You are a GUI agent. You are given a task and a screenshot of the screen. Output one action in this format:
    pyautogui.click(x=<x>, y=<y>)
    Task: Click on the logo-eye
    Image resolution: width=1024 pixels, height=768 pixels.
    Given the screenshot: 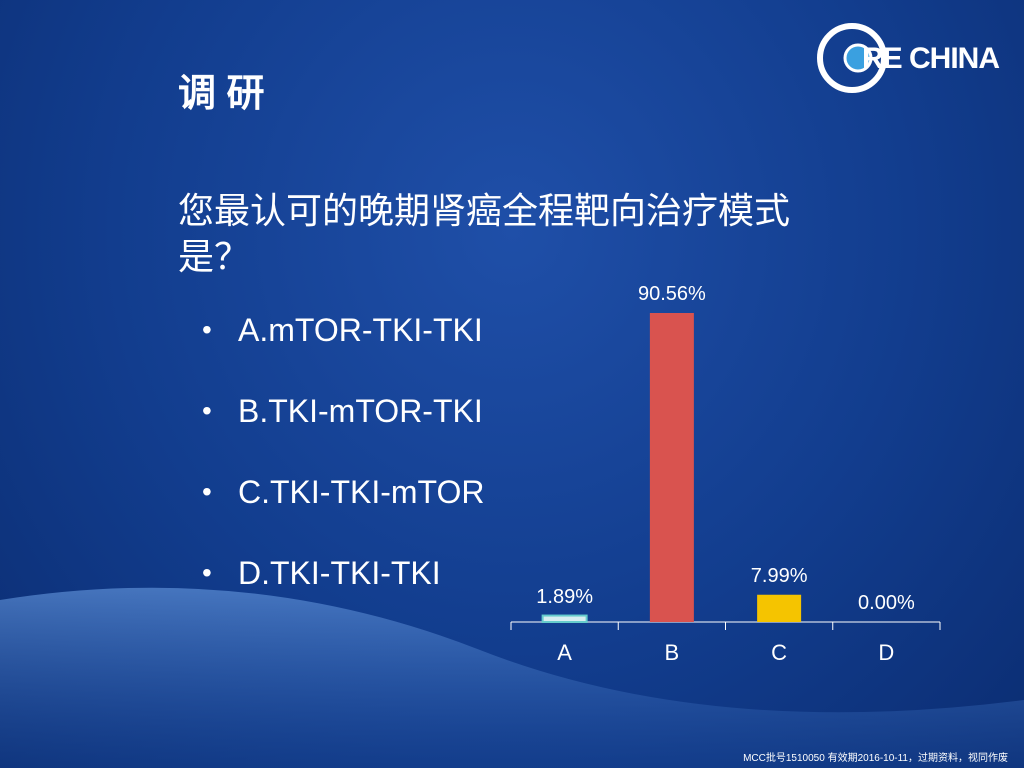 What is the action you would take?
    pyautogui.click(x=858, y=58)
    